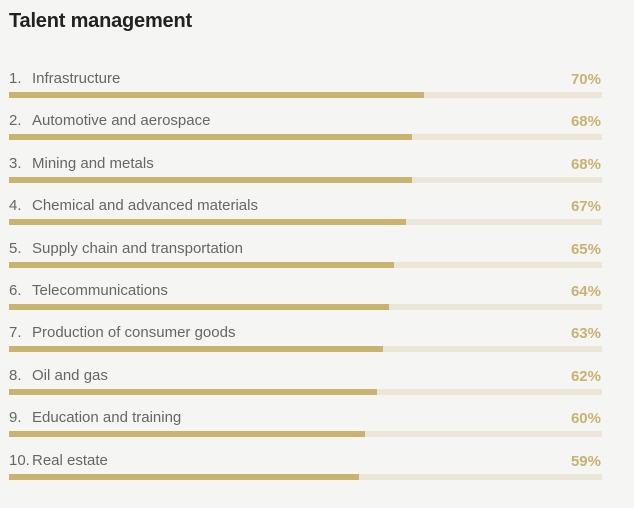 This screenshot has height=508, width=634. Describe the element at coordinates (15, 78) in the screenshot. I see `bar-rank: 1.` at that location.